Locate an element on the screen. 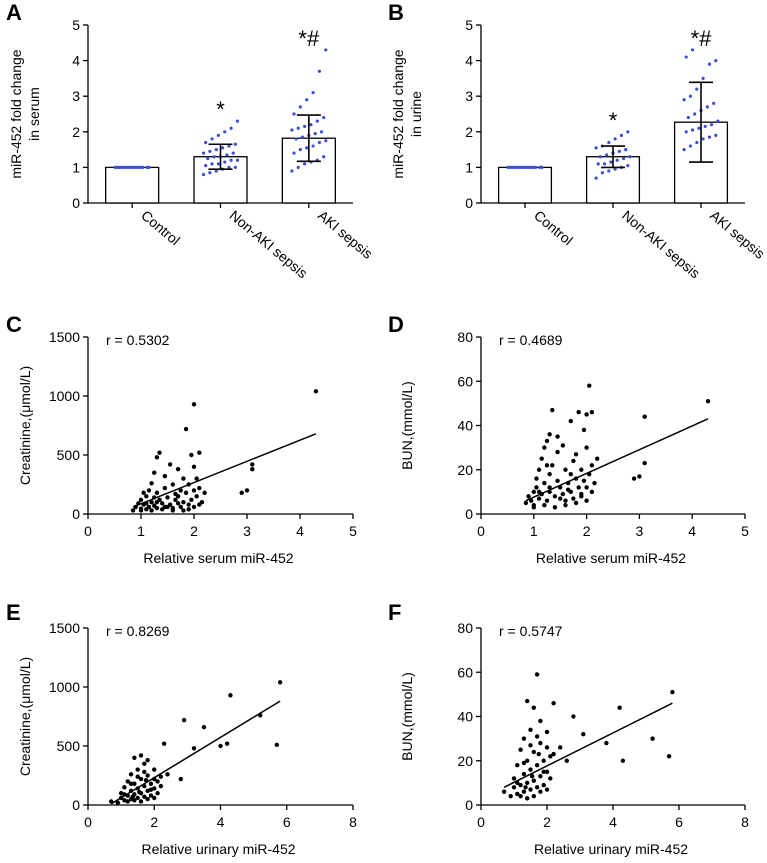  panel-e-correlation-label: r = 0.8269 is located at coordinates (138, 631).